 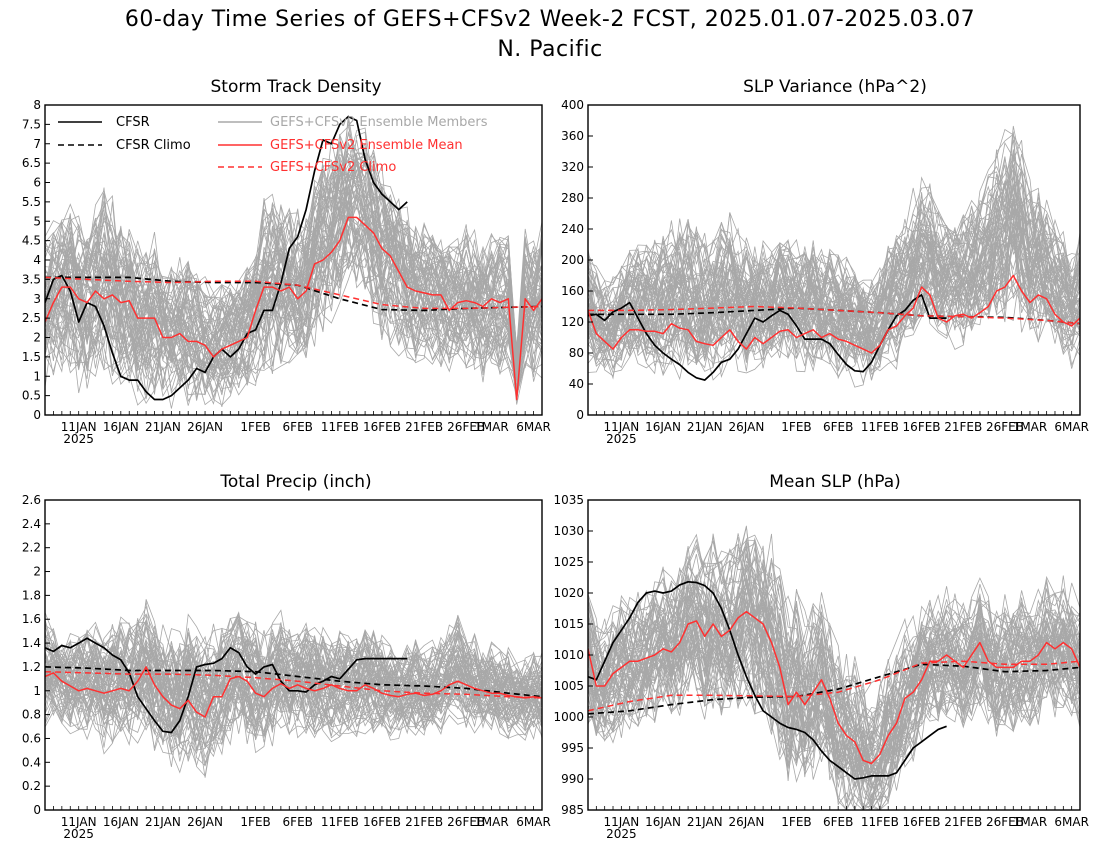 I want to click on panel-title: Mean SLP (hPa), so click(x=835, y=482).